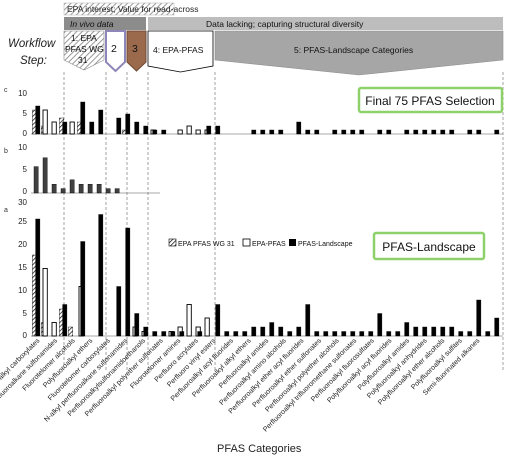  I want to click on workflow-label: Workflow, so click(32, 44).